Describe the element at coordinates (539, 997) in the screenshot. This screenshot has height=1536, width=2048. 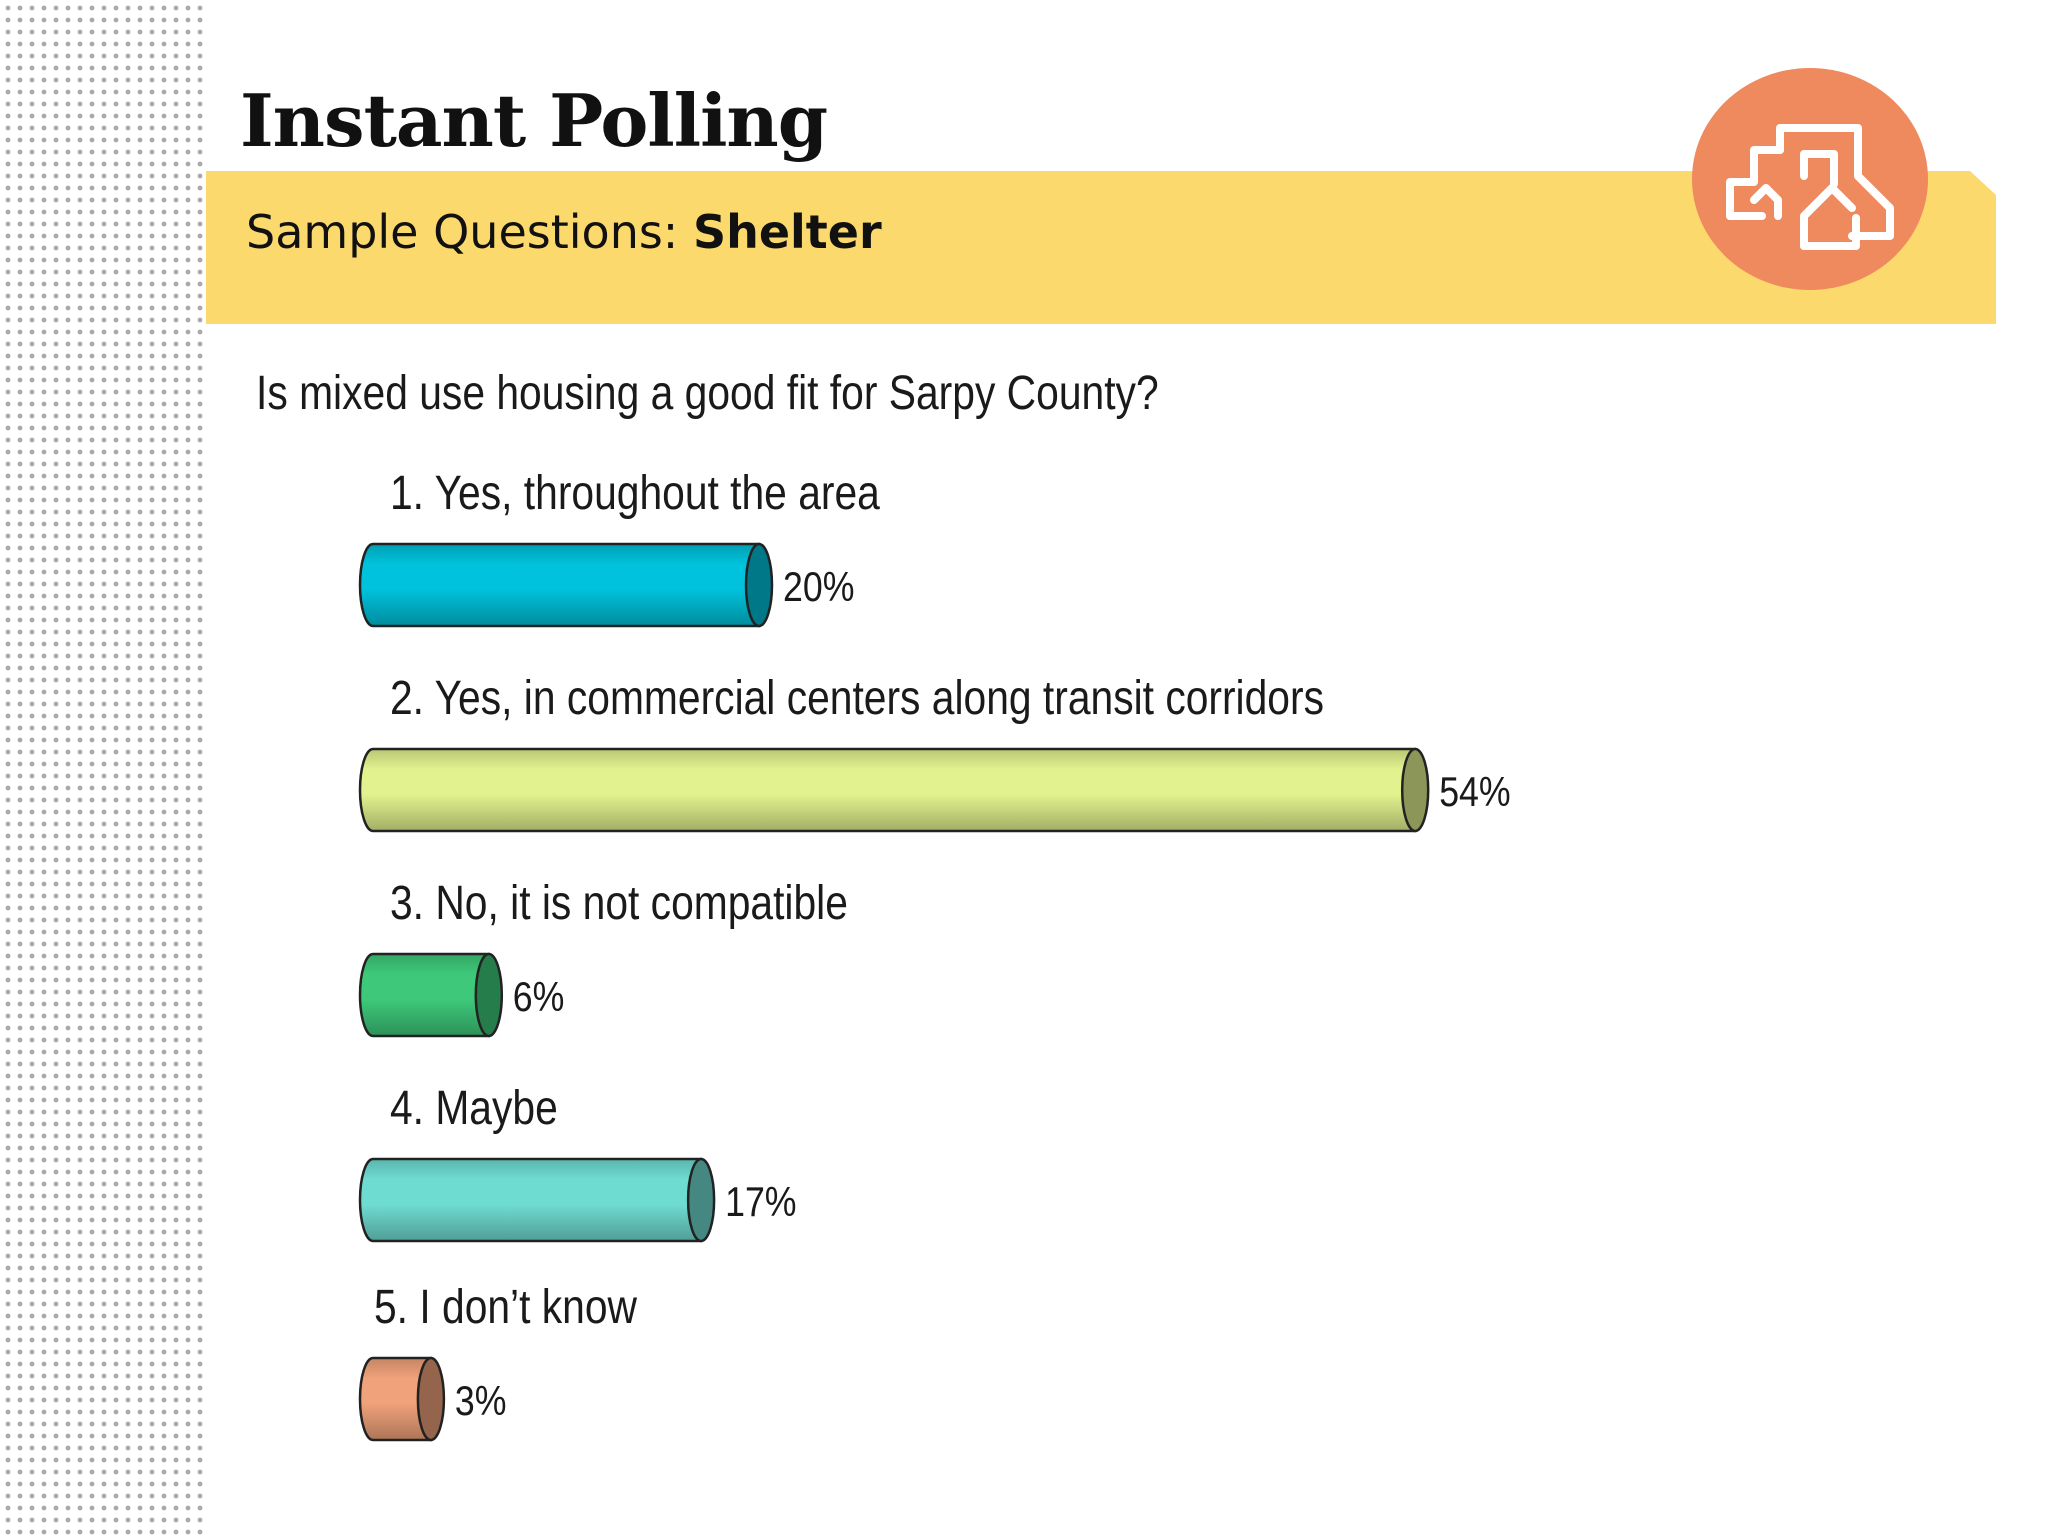
I see `value-label: 6%` at that location.